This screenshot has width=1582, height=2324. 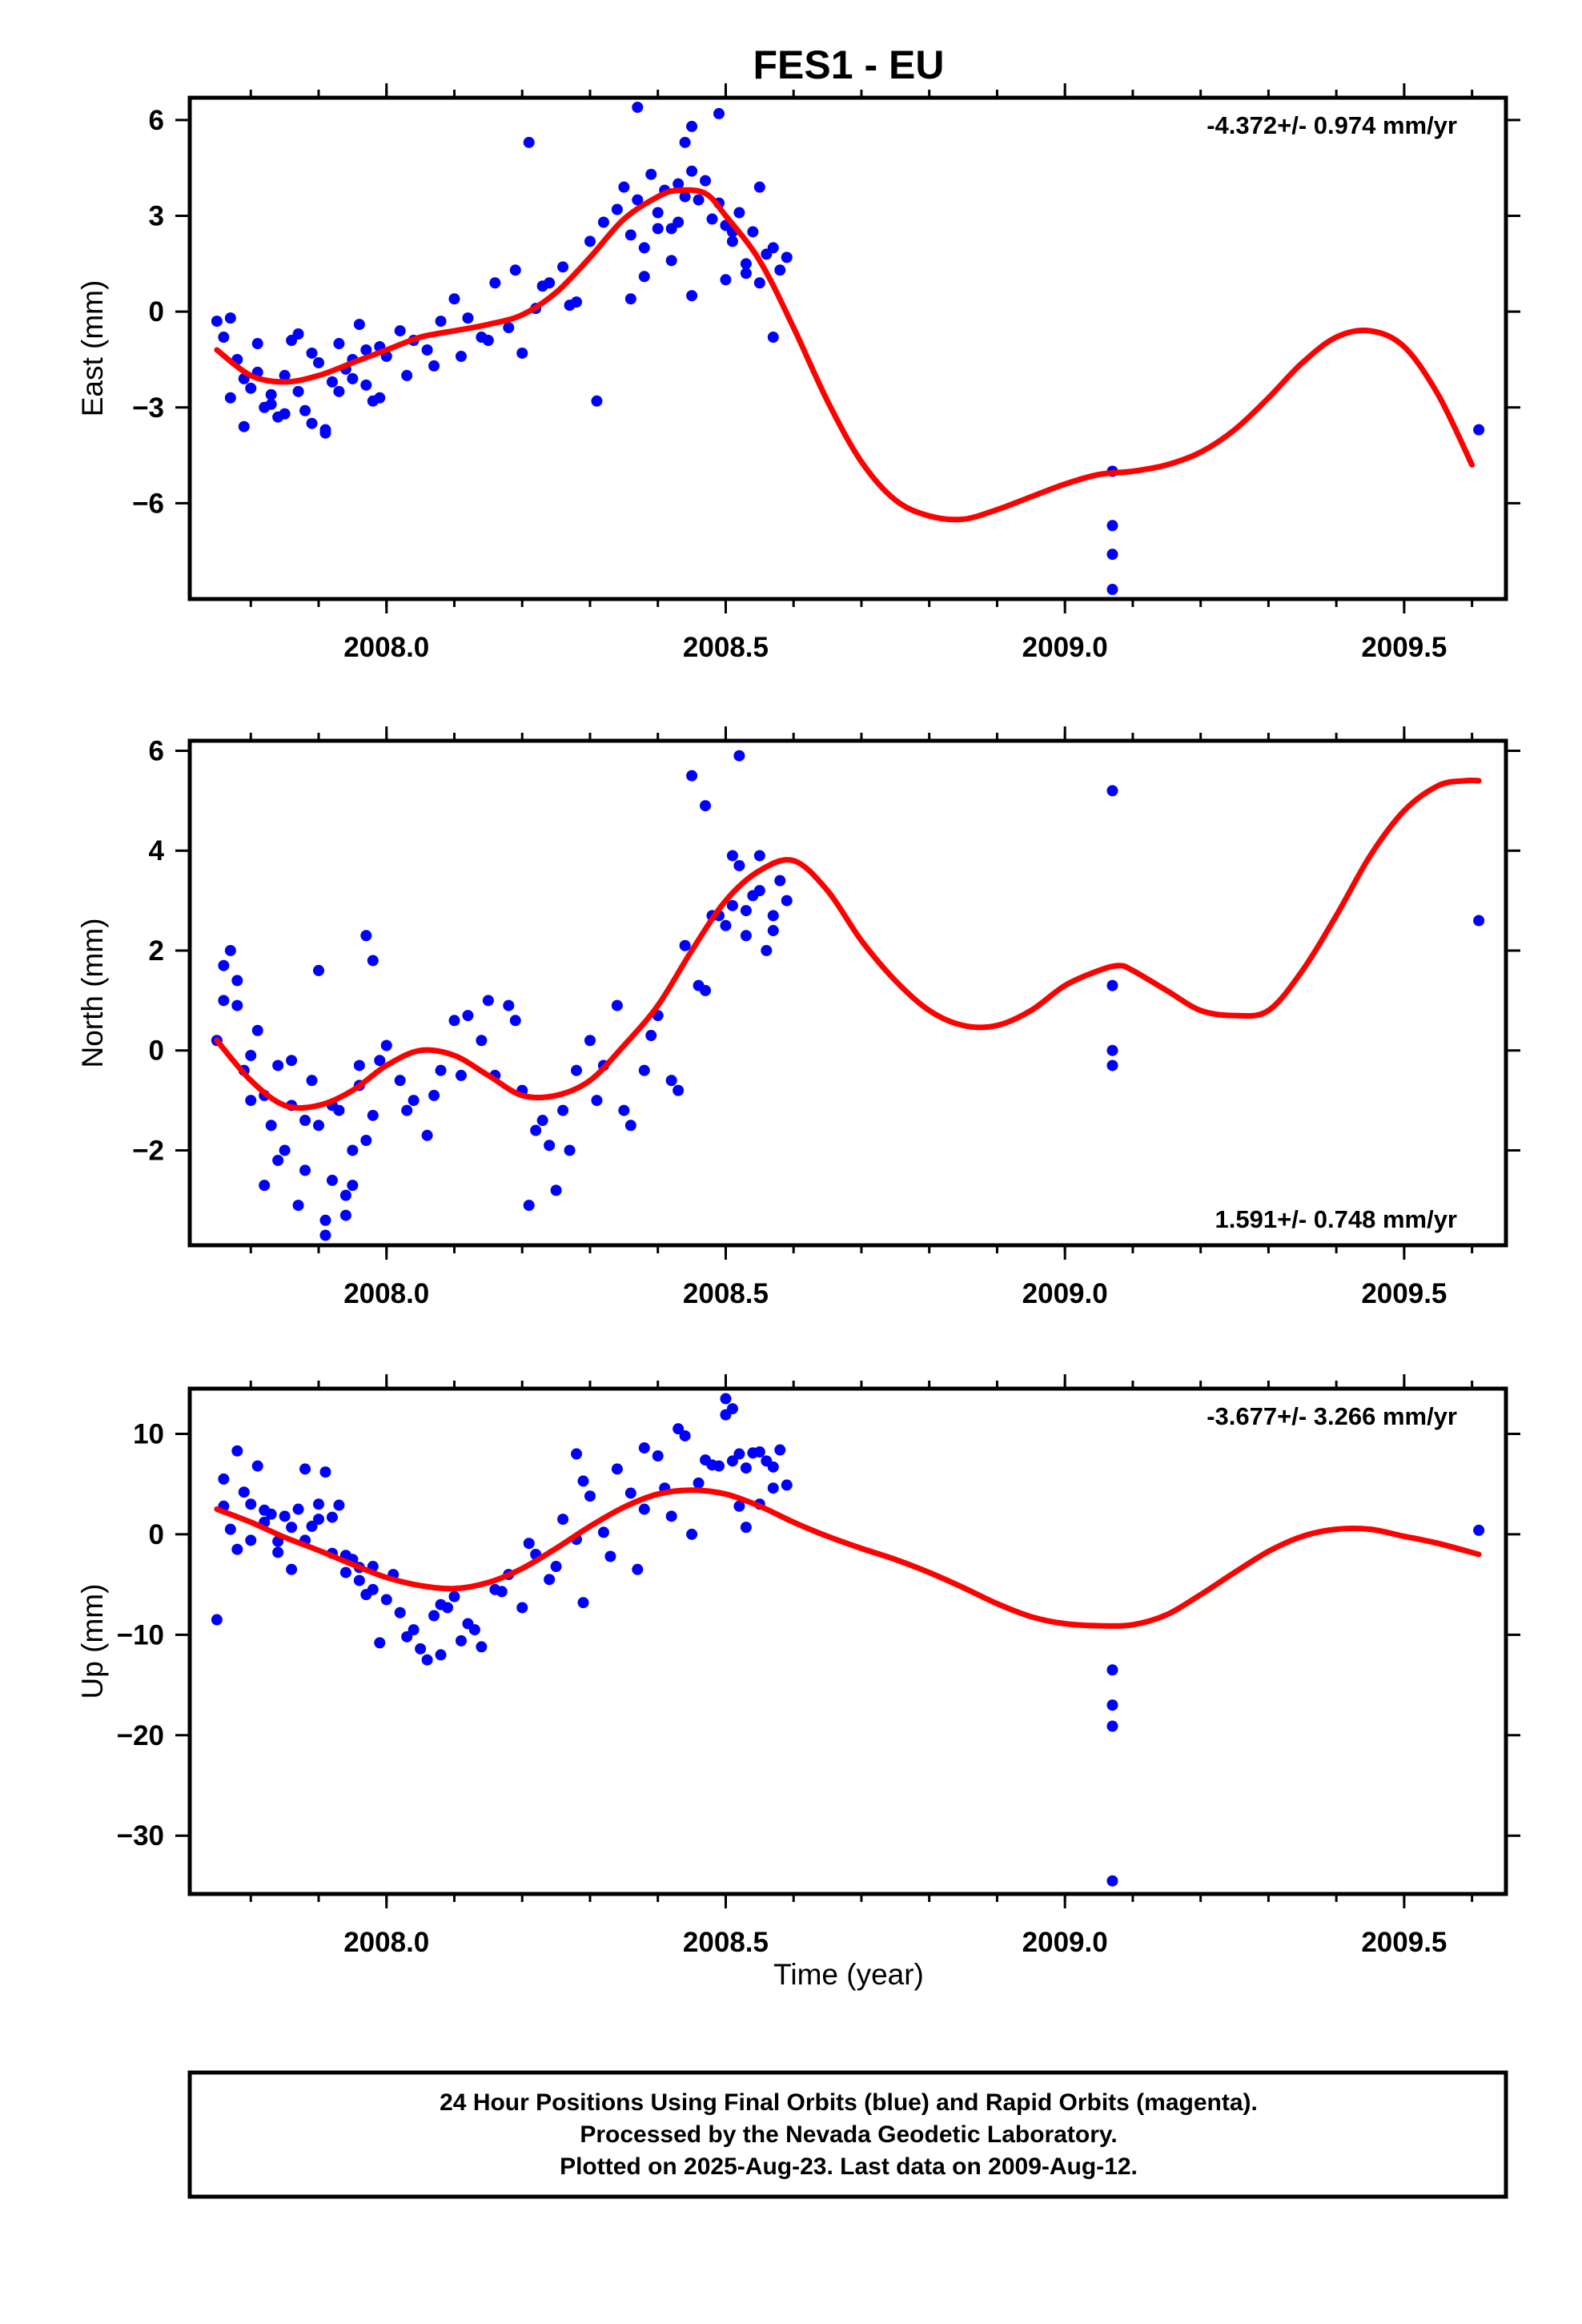 What do you see at coordinates (156, 121) in the screenshot?
I see `east-ytick-label: 6` at bounding box center [156, 121].